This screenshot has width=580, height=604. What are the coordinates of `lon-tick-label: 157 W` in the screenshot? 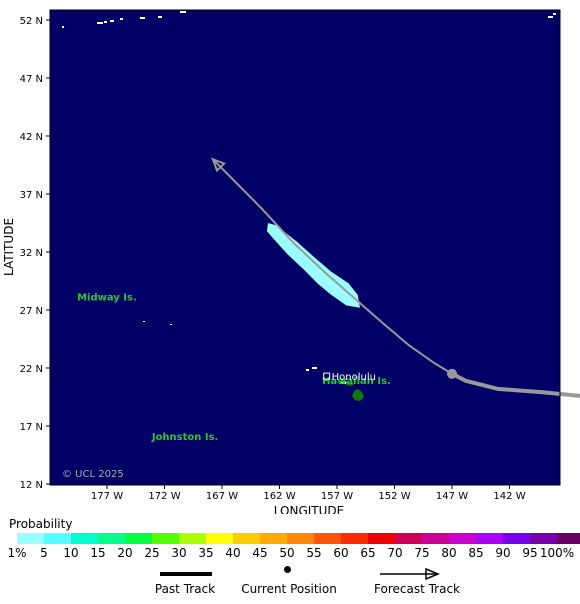 It's located at (337, 496).